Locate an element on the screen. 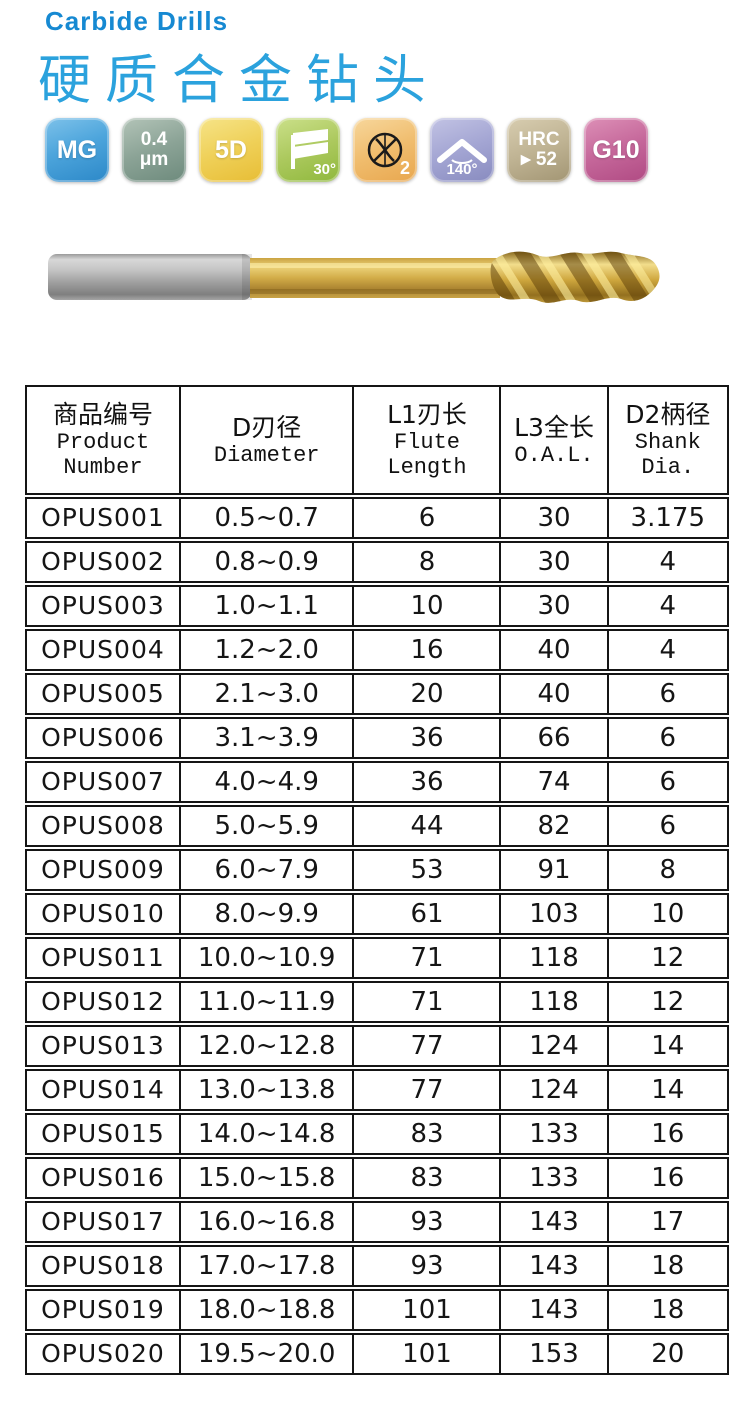 This screenshot has height=1403, width=750. cell-oal: 82 is located at coordinates (552, 826).